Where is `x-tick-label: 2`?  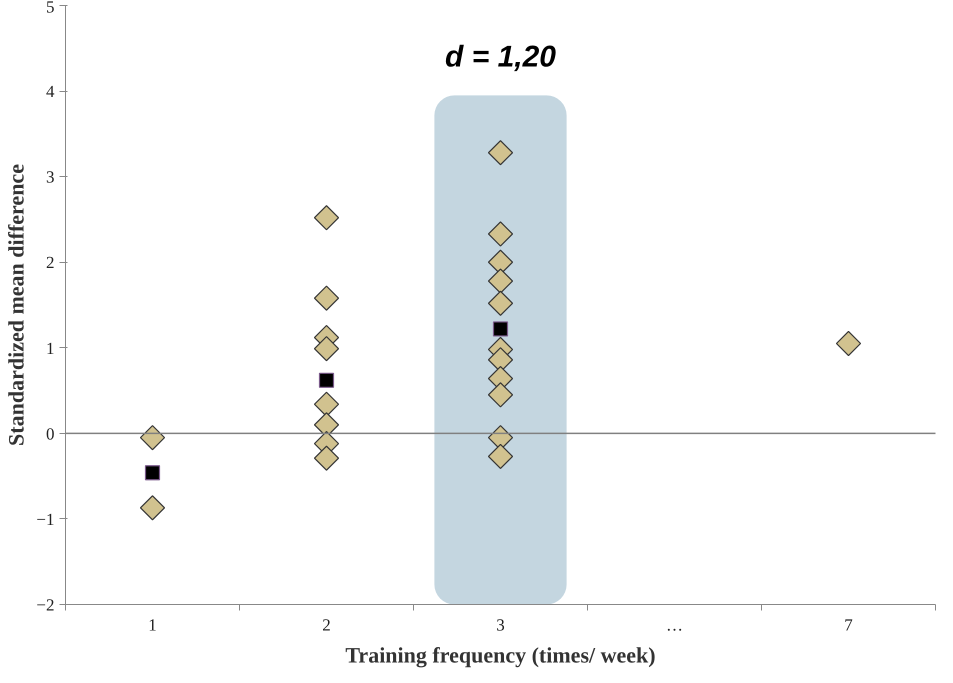
x-tick-label: 2 is located at coordinates (326, 625).